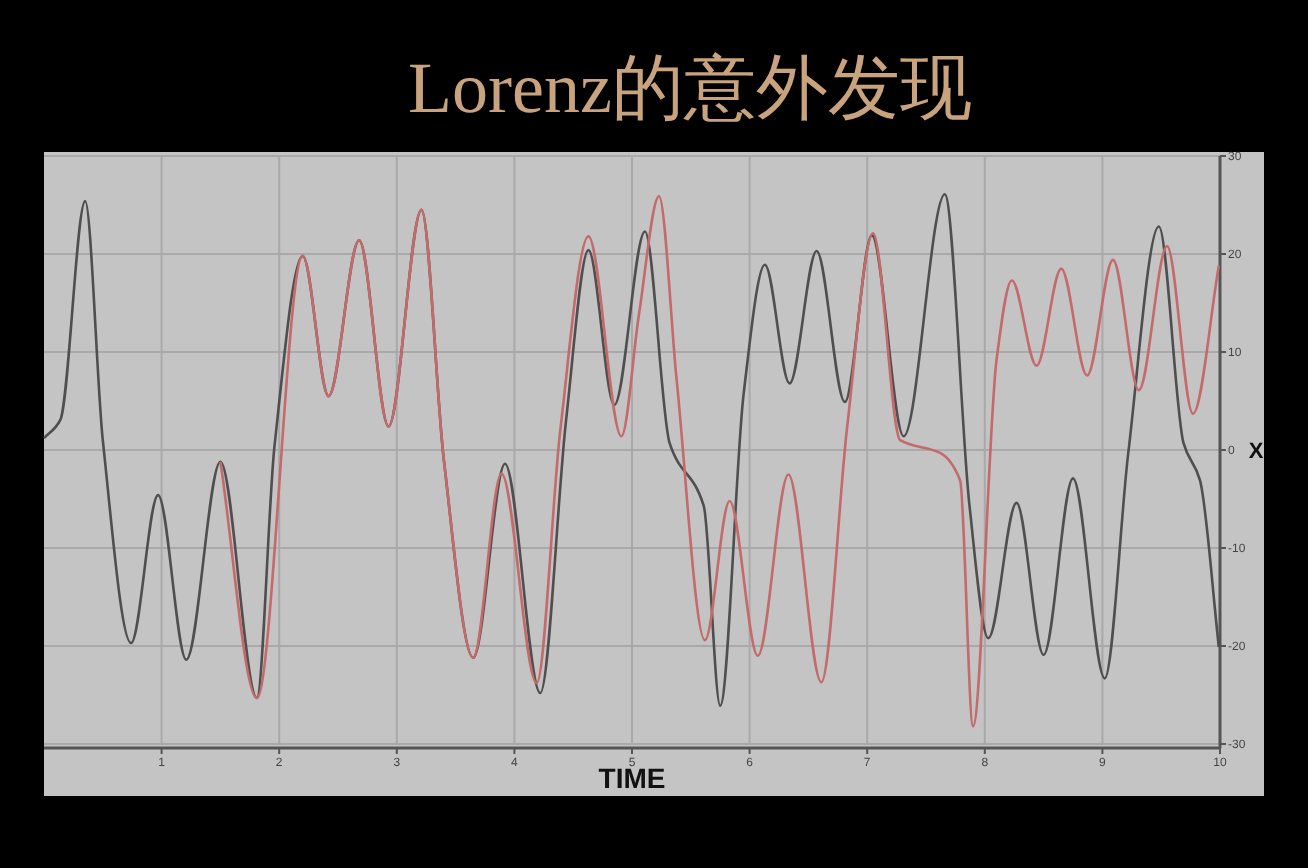  I want to click on y-axis-title: X, so click(1256, 452).